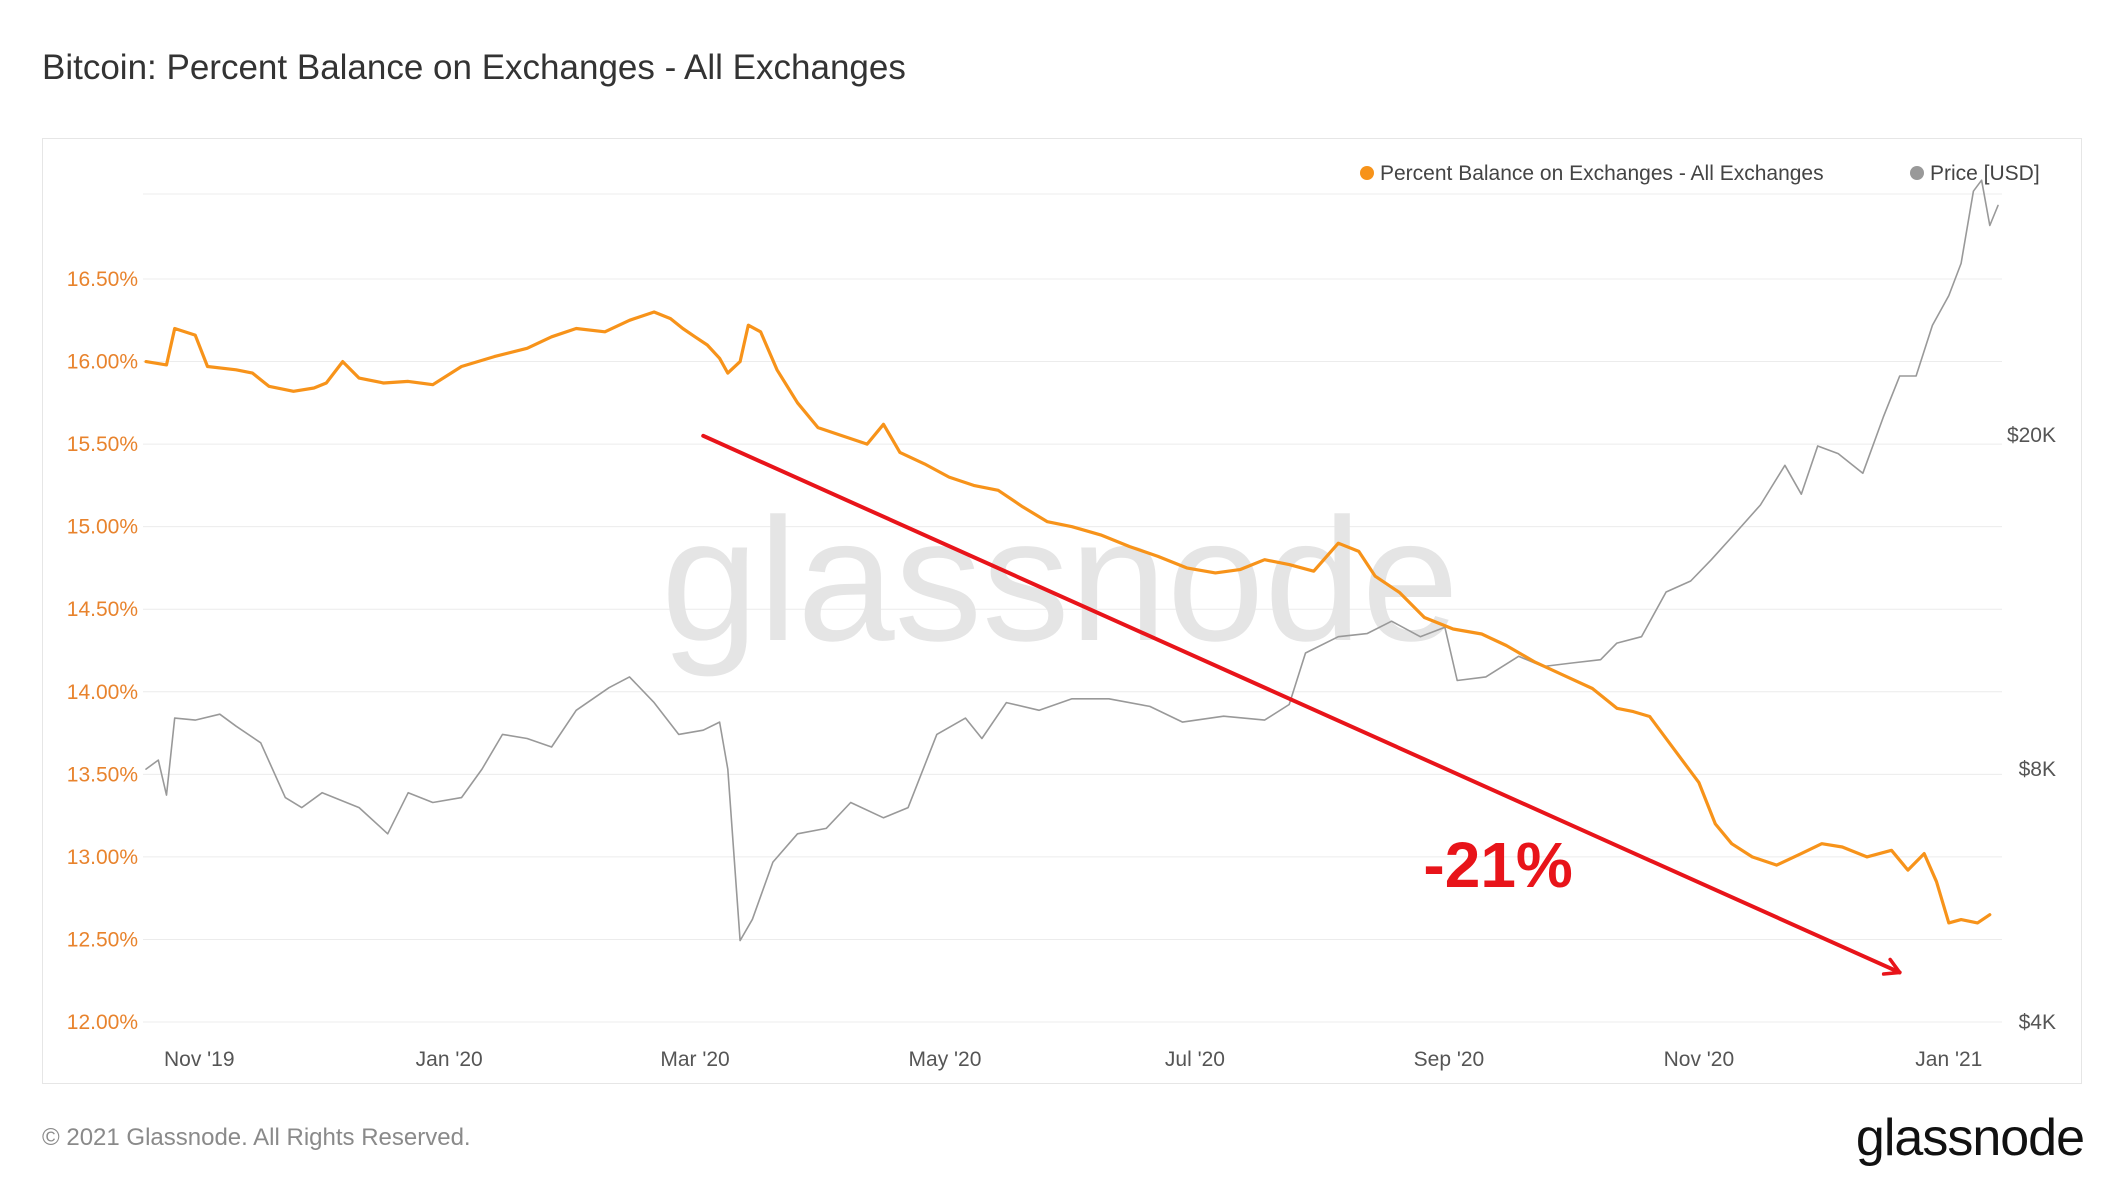  I want to click on y-right-tick-label: $4K, so click(2037, 1022).